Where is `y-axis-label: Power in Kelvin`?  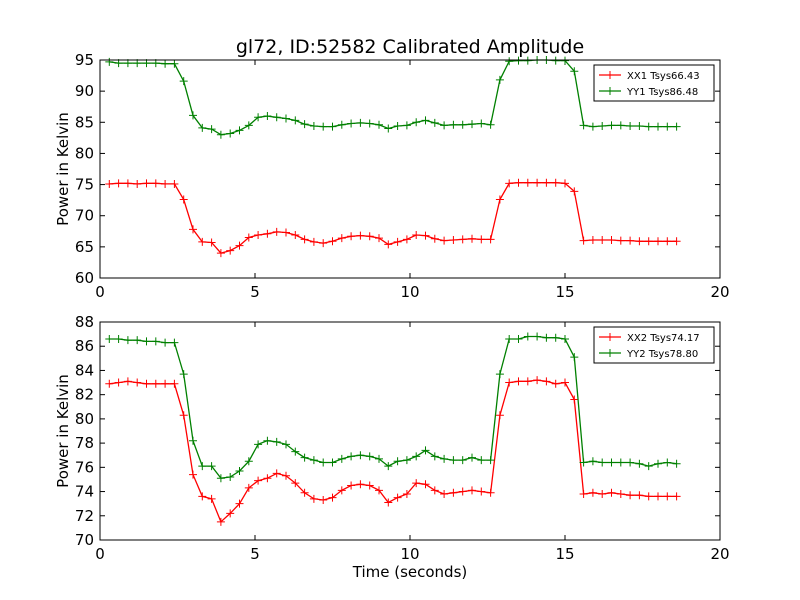
y-axis-label: Power in Kelvin is located at coordinates (63, 431).